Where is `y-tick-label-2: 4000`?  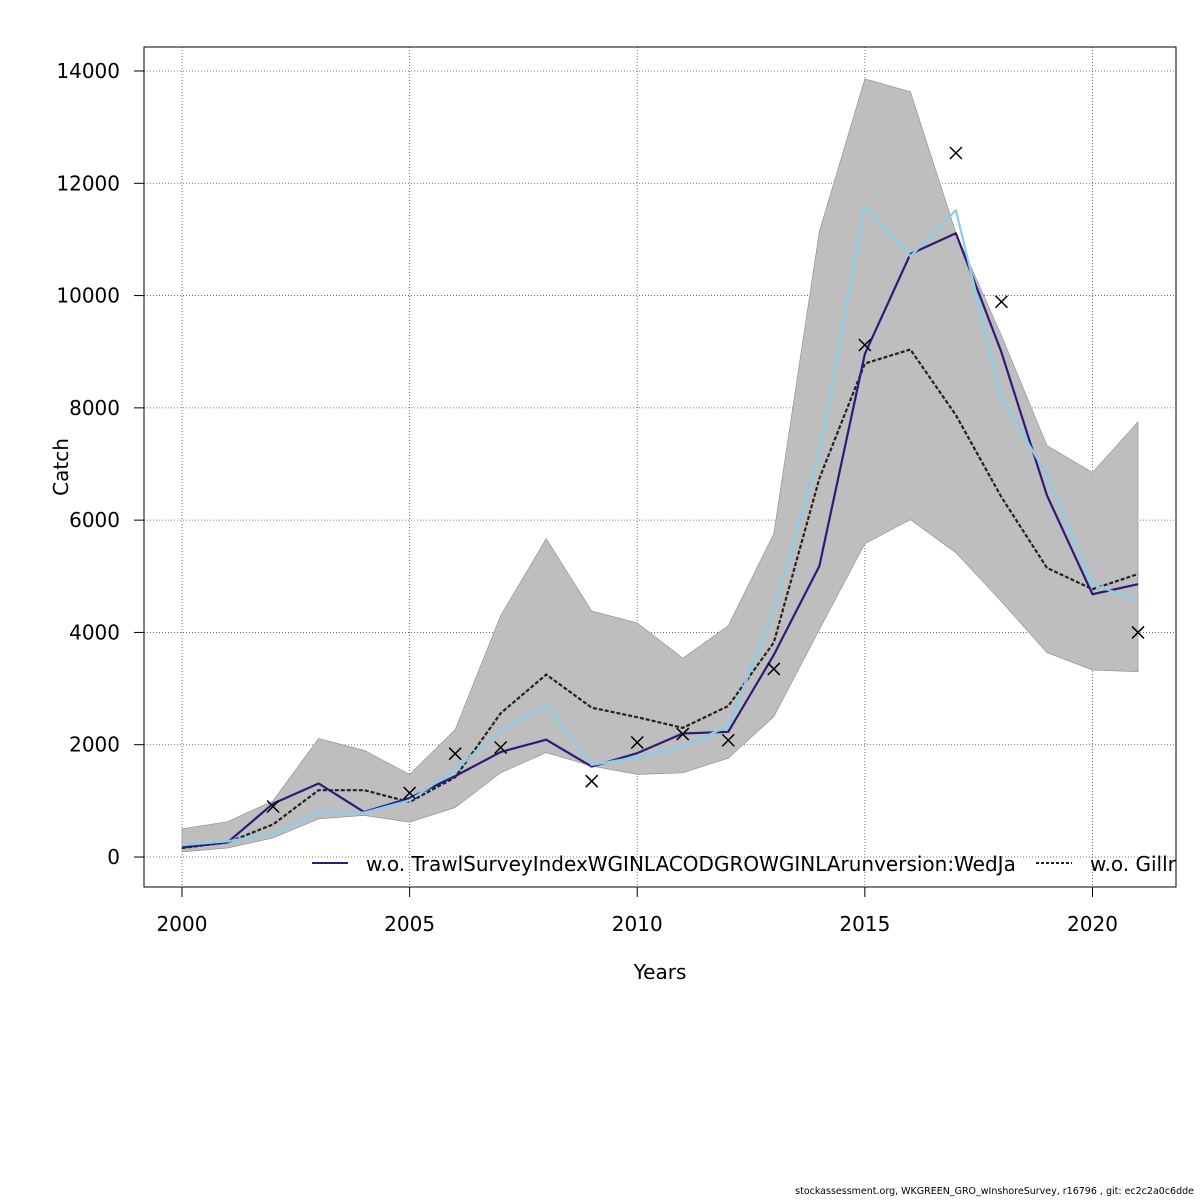
y-tick-label-2: 4000 is located at coordinates (94, 632).